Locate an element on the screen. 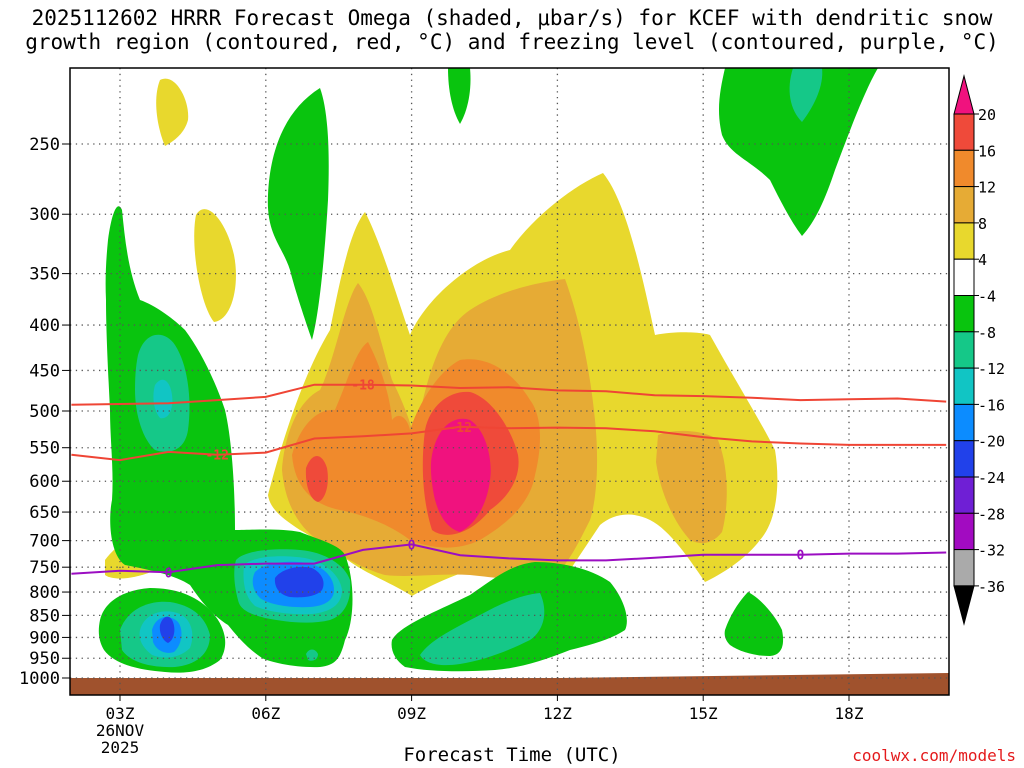 The image size is (1024, 768). omega-region-navy-center is located at coordinates (299, 582).